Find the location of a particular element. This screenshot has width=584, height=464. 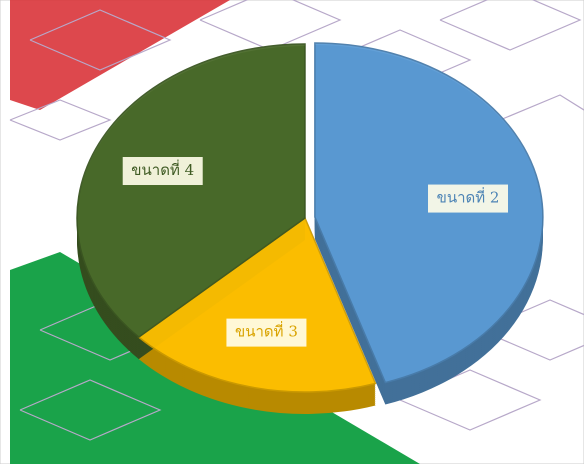

label-text: ขนาดที่ 2 is located at coordinates (468, 197).